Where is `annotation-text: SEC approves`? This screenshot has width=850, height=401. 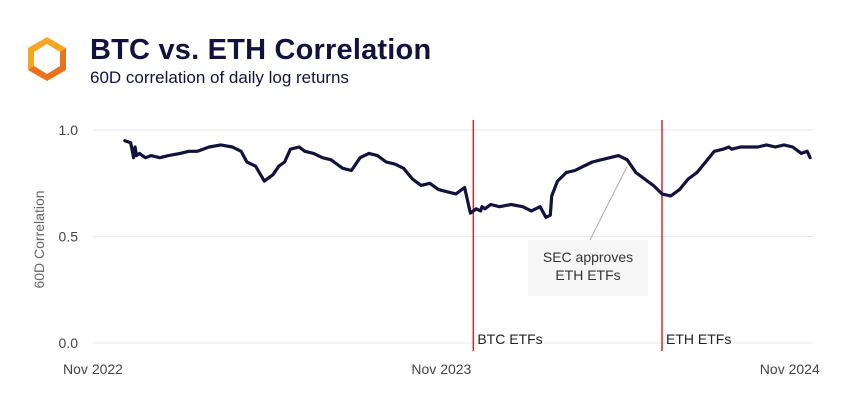 annotation-text: SEC approves is located at coordinates (588, 257).